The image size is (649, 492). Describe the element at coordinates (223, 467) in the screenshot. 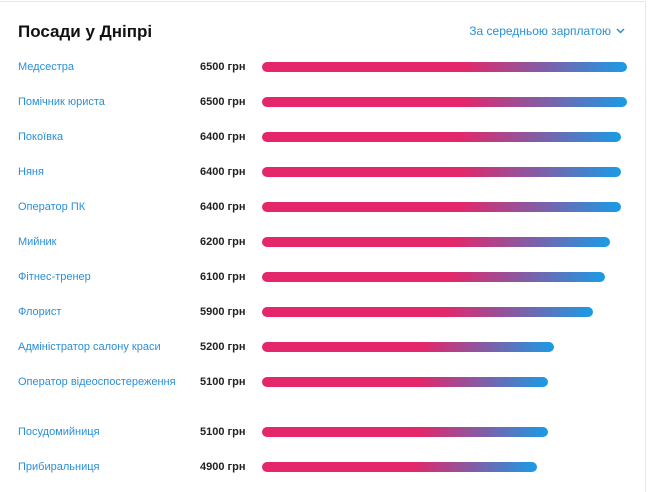

I see `salary-value: 4900 грн` at that location.